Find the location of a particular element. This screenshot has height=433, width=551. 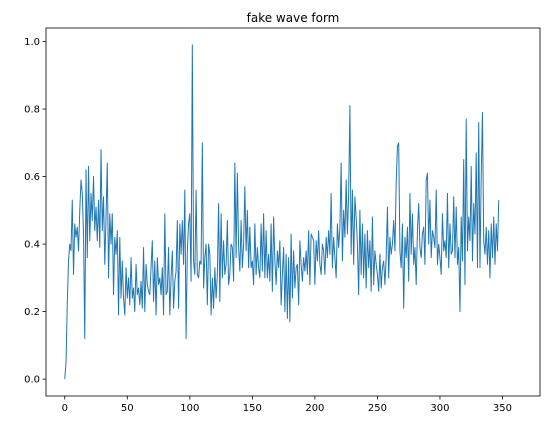

y-tick-label: 0.4 is located at coordinates (32, 245).